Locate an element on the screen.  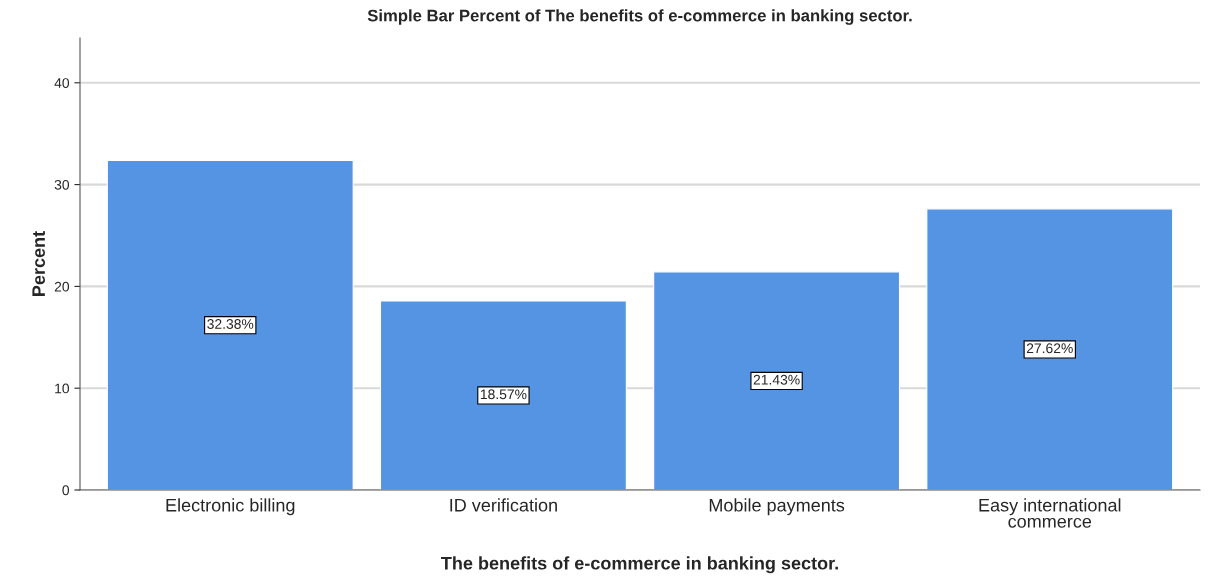
x-tick-label: Electronic billing is located at coordinates (230, 507).